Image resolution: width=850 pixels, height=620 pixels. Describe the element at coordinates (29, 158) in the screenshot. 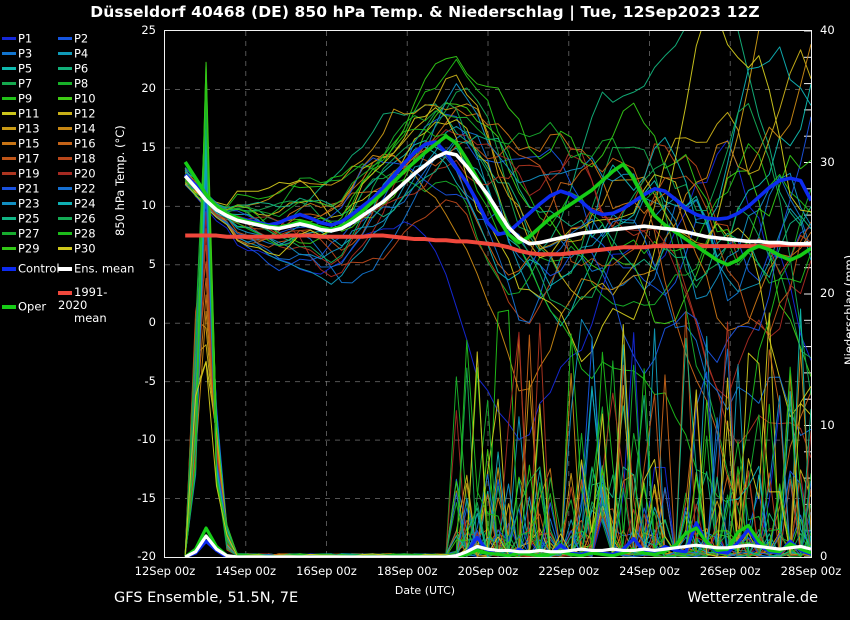

I see `legend-label: P17` at that location.